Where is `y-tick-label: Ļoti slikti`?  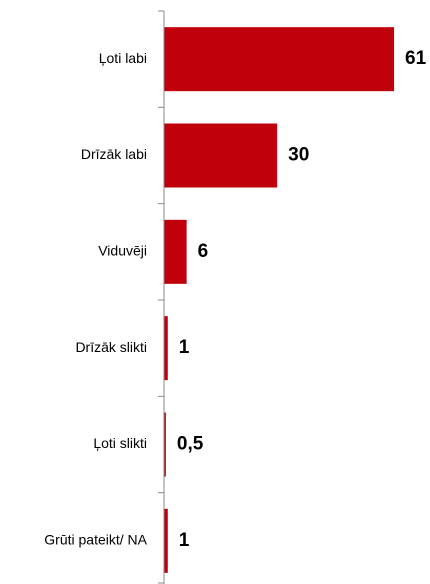 y-tick-label: Ļoti slikti is located at coordinates (120, 443).